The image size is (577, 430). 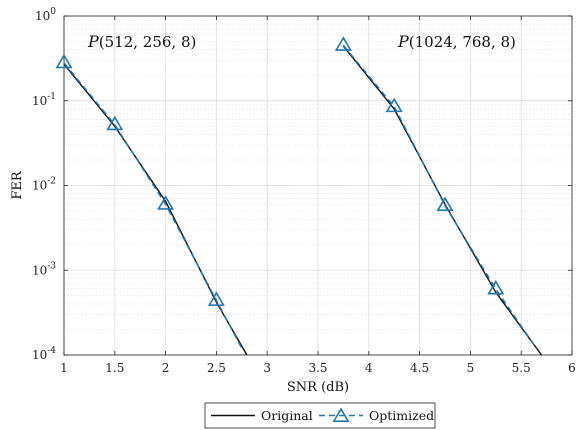 What do you see at coordinates (17, 185) in the screenshot?
I see `y-axis-title: FER` at bounding box center [17, 185].